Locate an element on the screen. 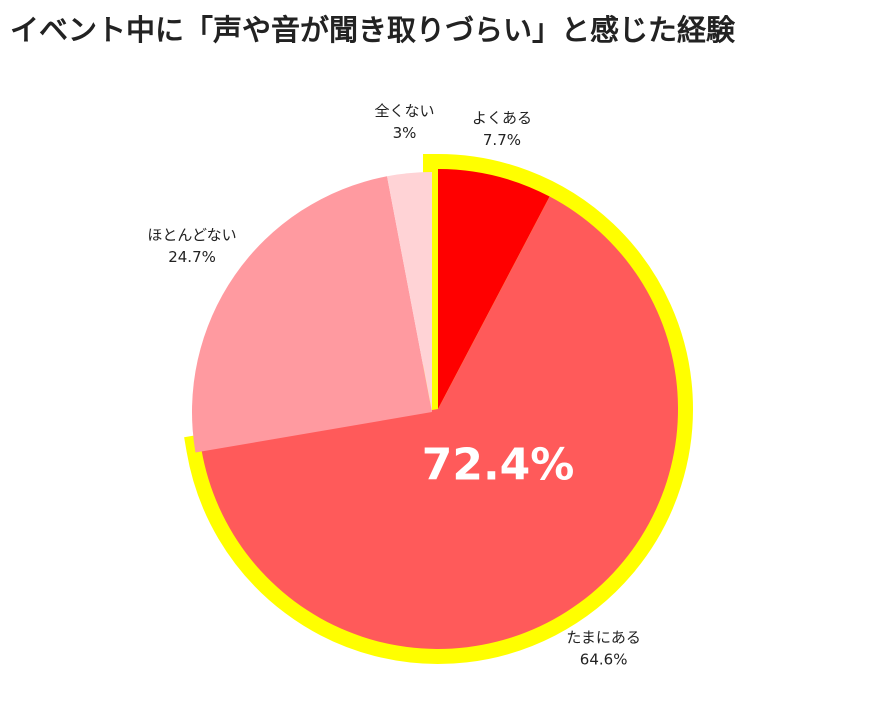 The height and width of the screenshot is (704, 894). slice-label: 全くない is located at coordinates (405, 111).